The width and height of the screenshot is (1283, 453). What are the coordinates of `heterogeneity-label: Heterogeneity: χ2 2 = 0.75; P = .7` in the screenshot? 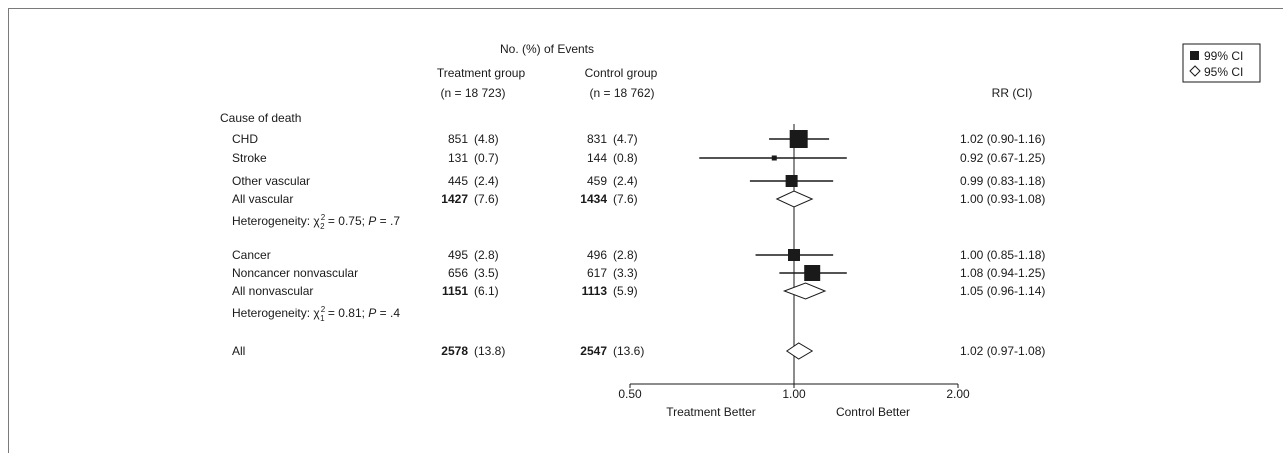 It's located at (316, 222).